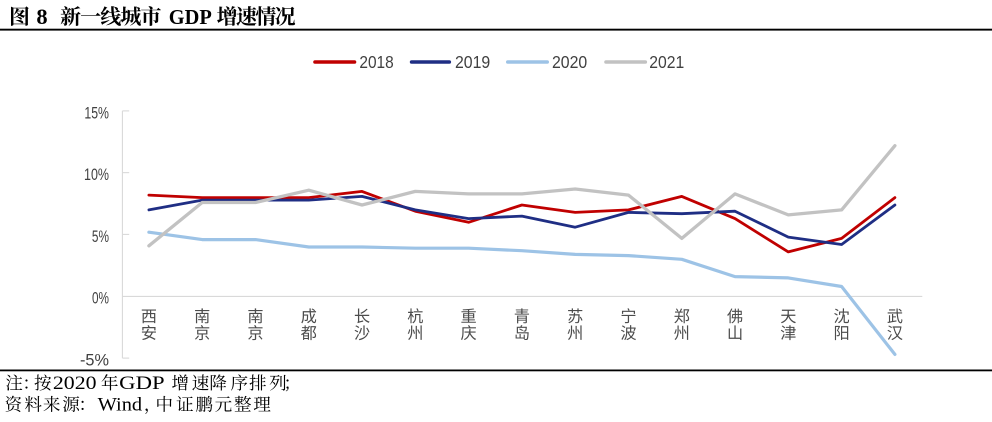 This screenshot has height=422, width=992. I want to click on svg-text: -5%, so click(94, 359).